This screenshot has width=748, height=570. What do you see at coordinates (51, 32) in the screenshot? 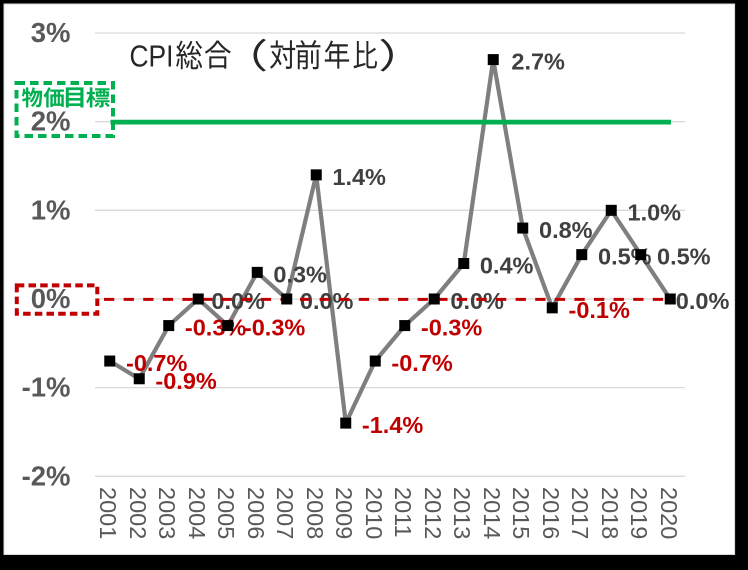
I see `svg-text: 3%` at bounding box center [51, 32].